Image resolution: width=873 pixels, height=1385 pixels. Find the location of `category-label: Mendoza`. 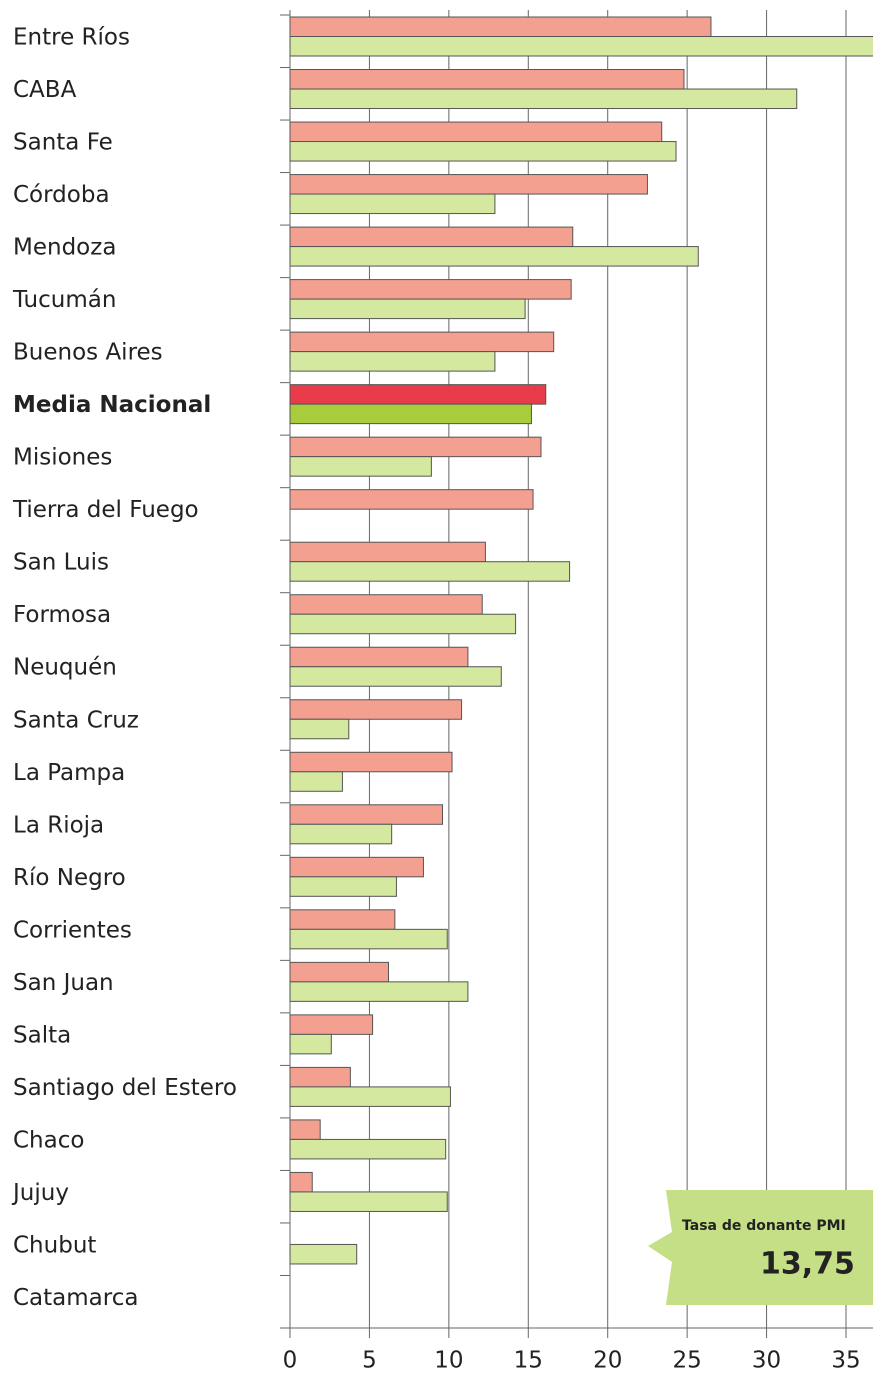

category-label: Mendoza is located at coordinates (64, 248).